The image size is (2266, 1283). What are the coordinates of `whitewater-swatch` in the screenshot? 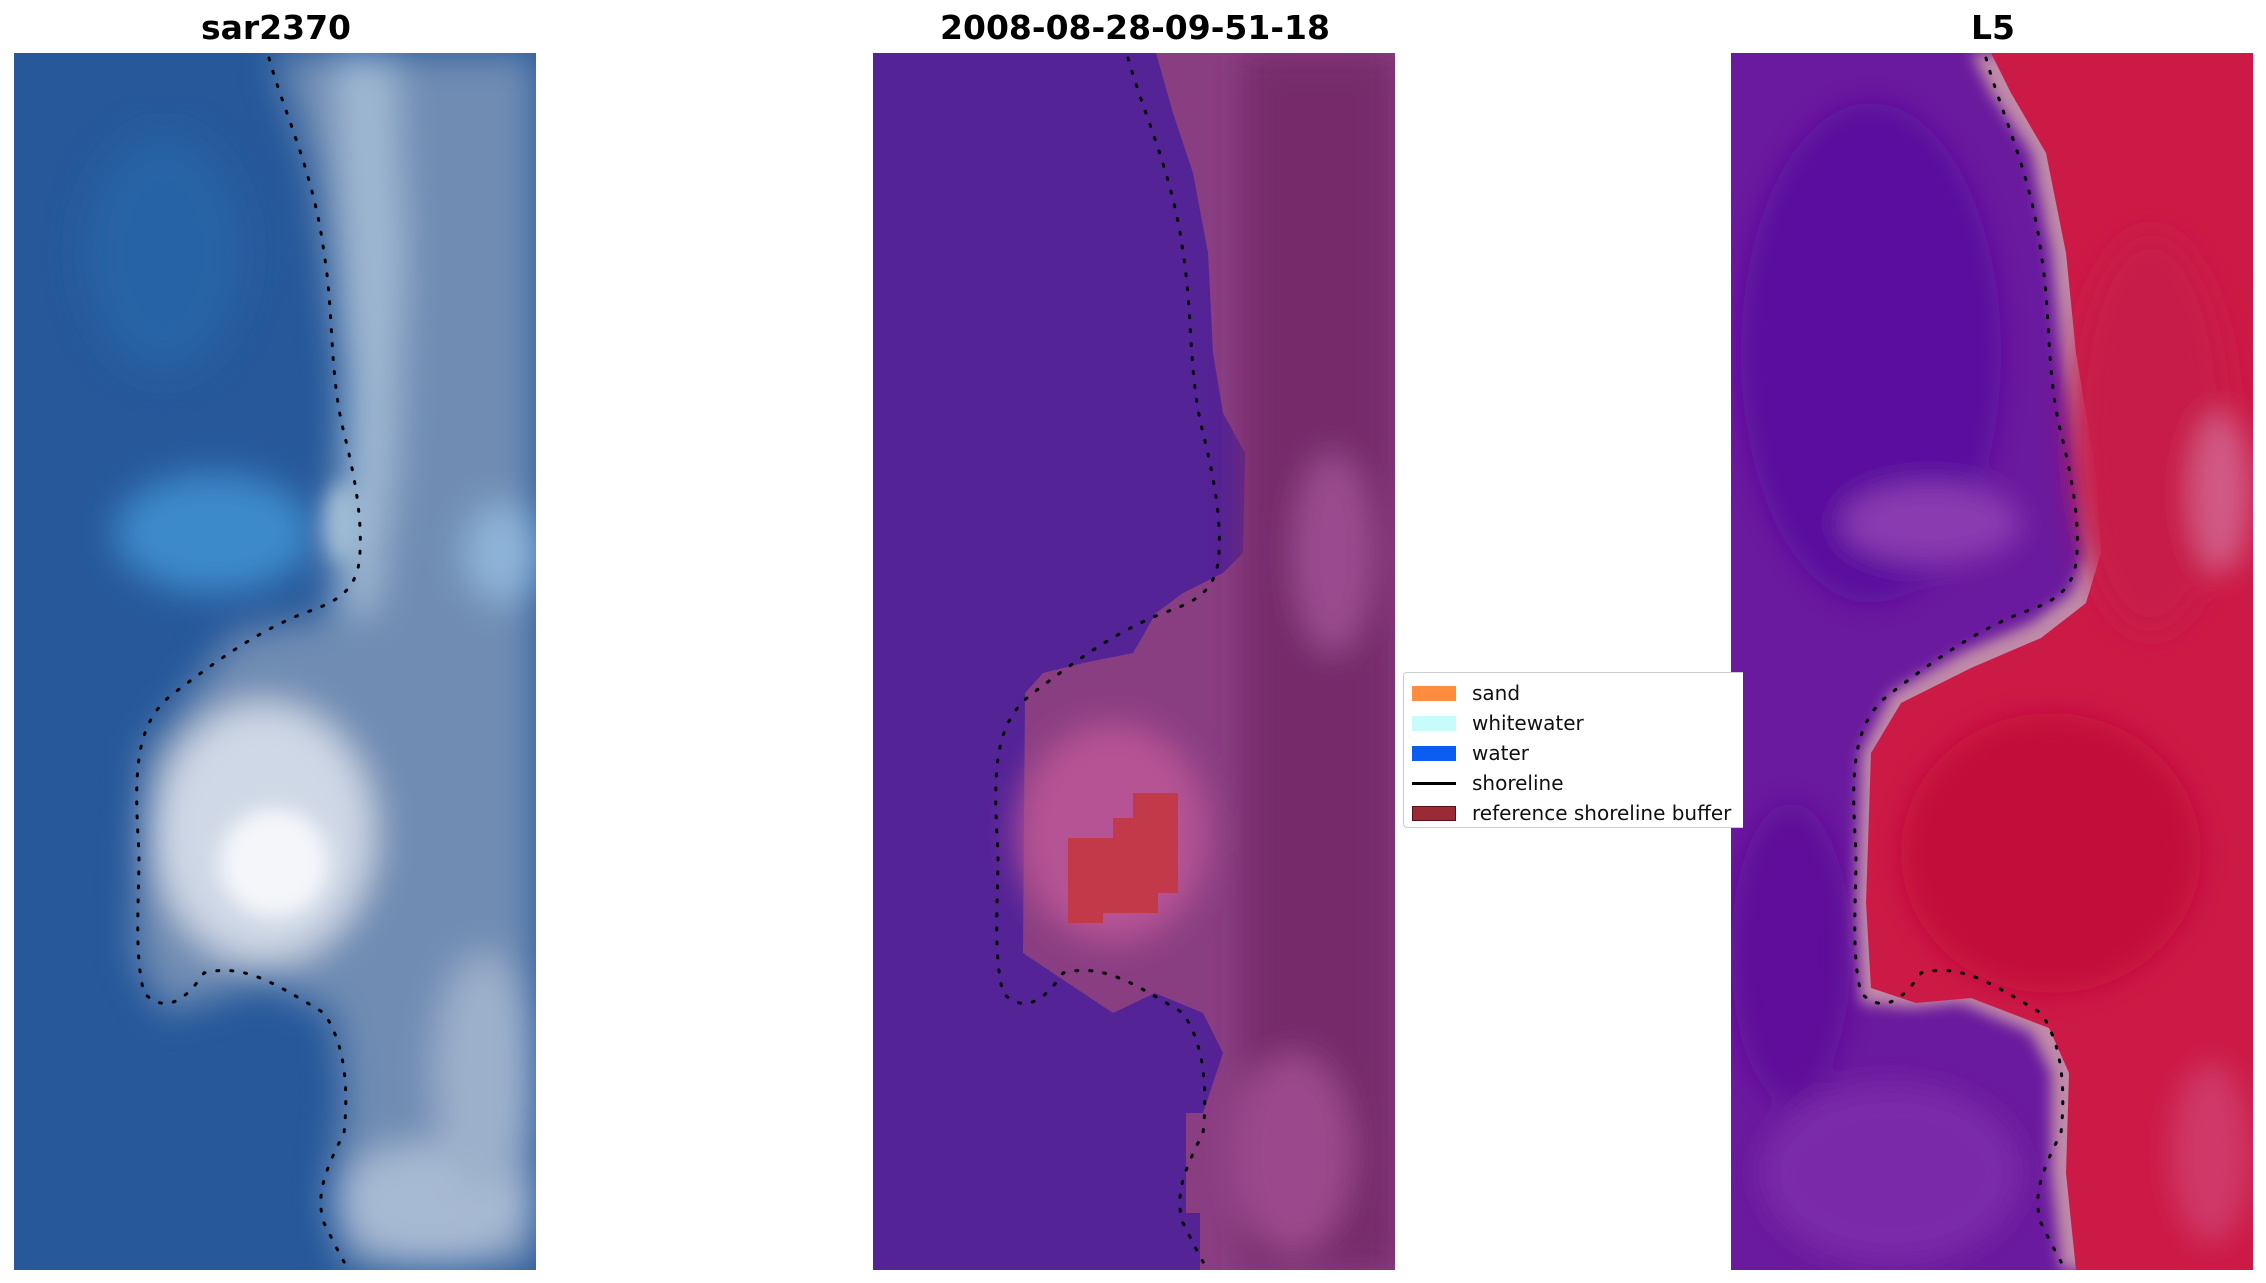 It's located at (1434, 723).